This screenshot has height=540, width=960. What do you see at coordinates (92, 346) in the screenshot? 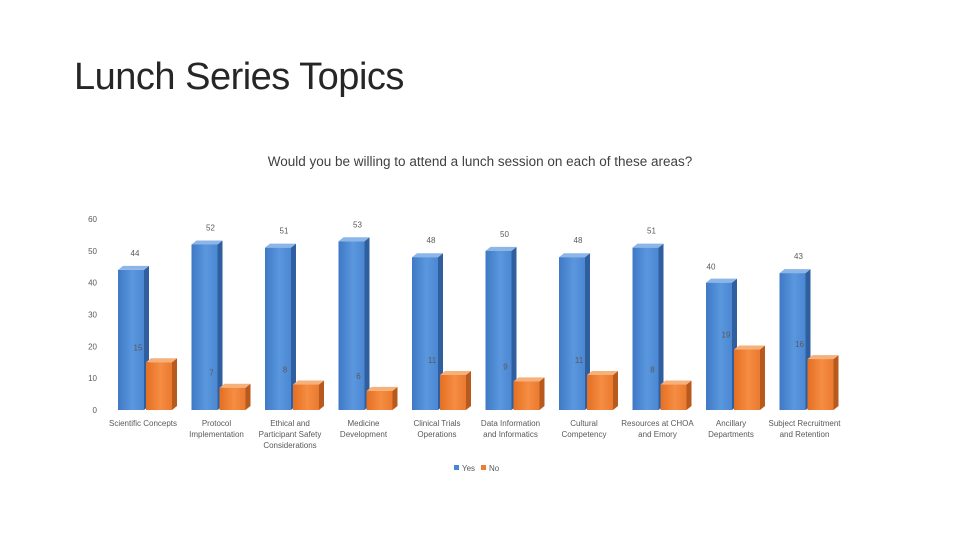
I see `y-tick-label: 20` at bounding box center [92, 346].